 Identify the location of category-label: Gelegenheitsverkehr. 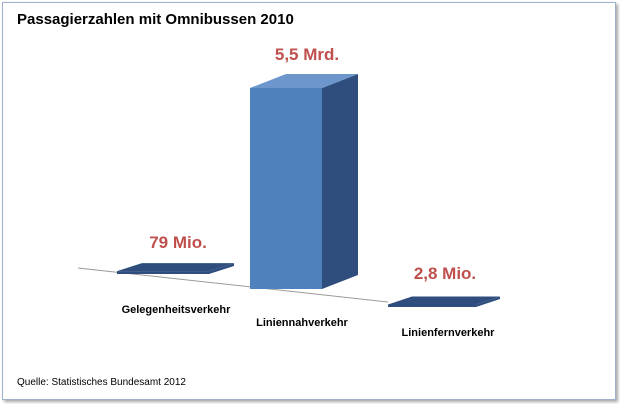
(177, 310).